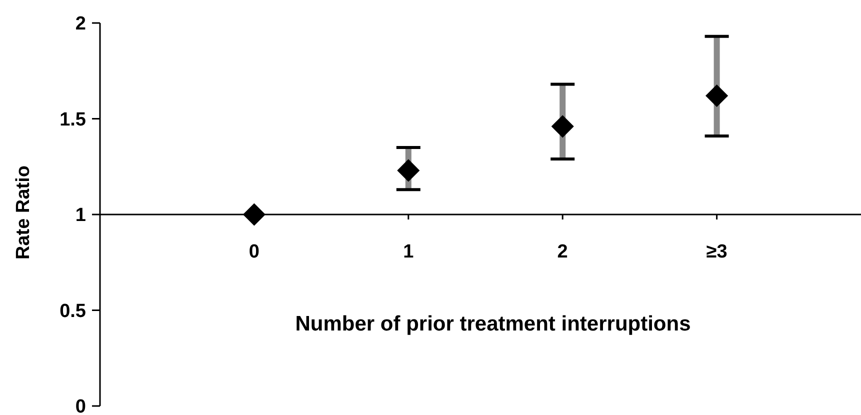 The height and width of the screenshot is (415, 861). I want to click on x-tick-label: 0, so click(254, 252).